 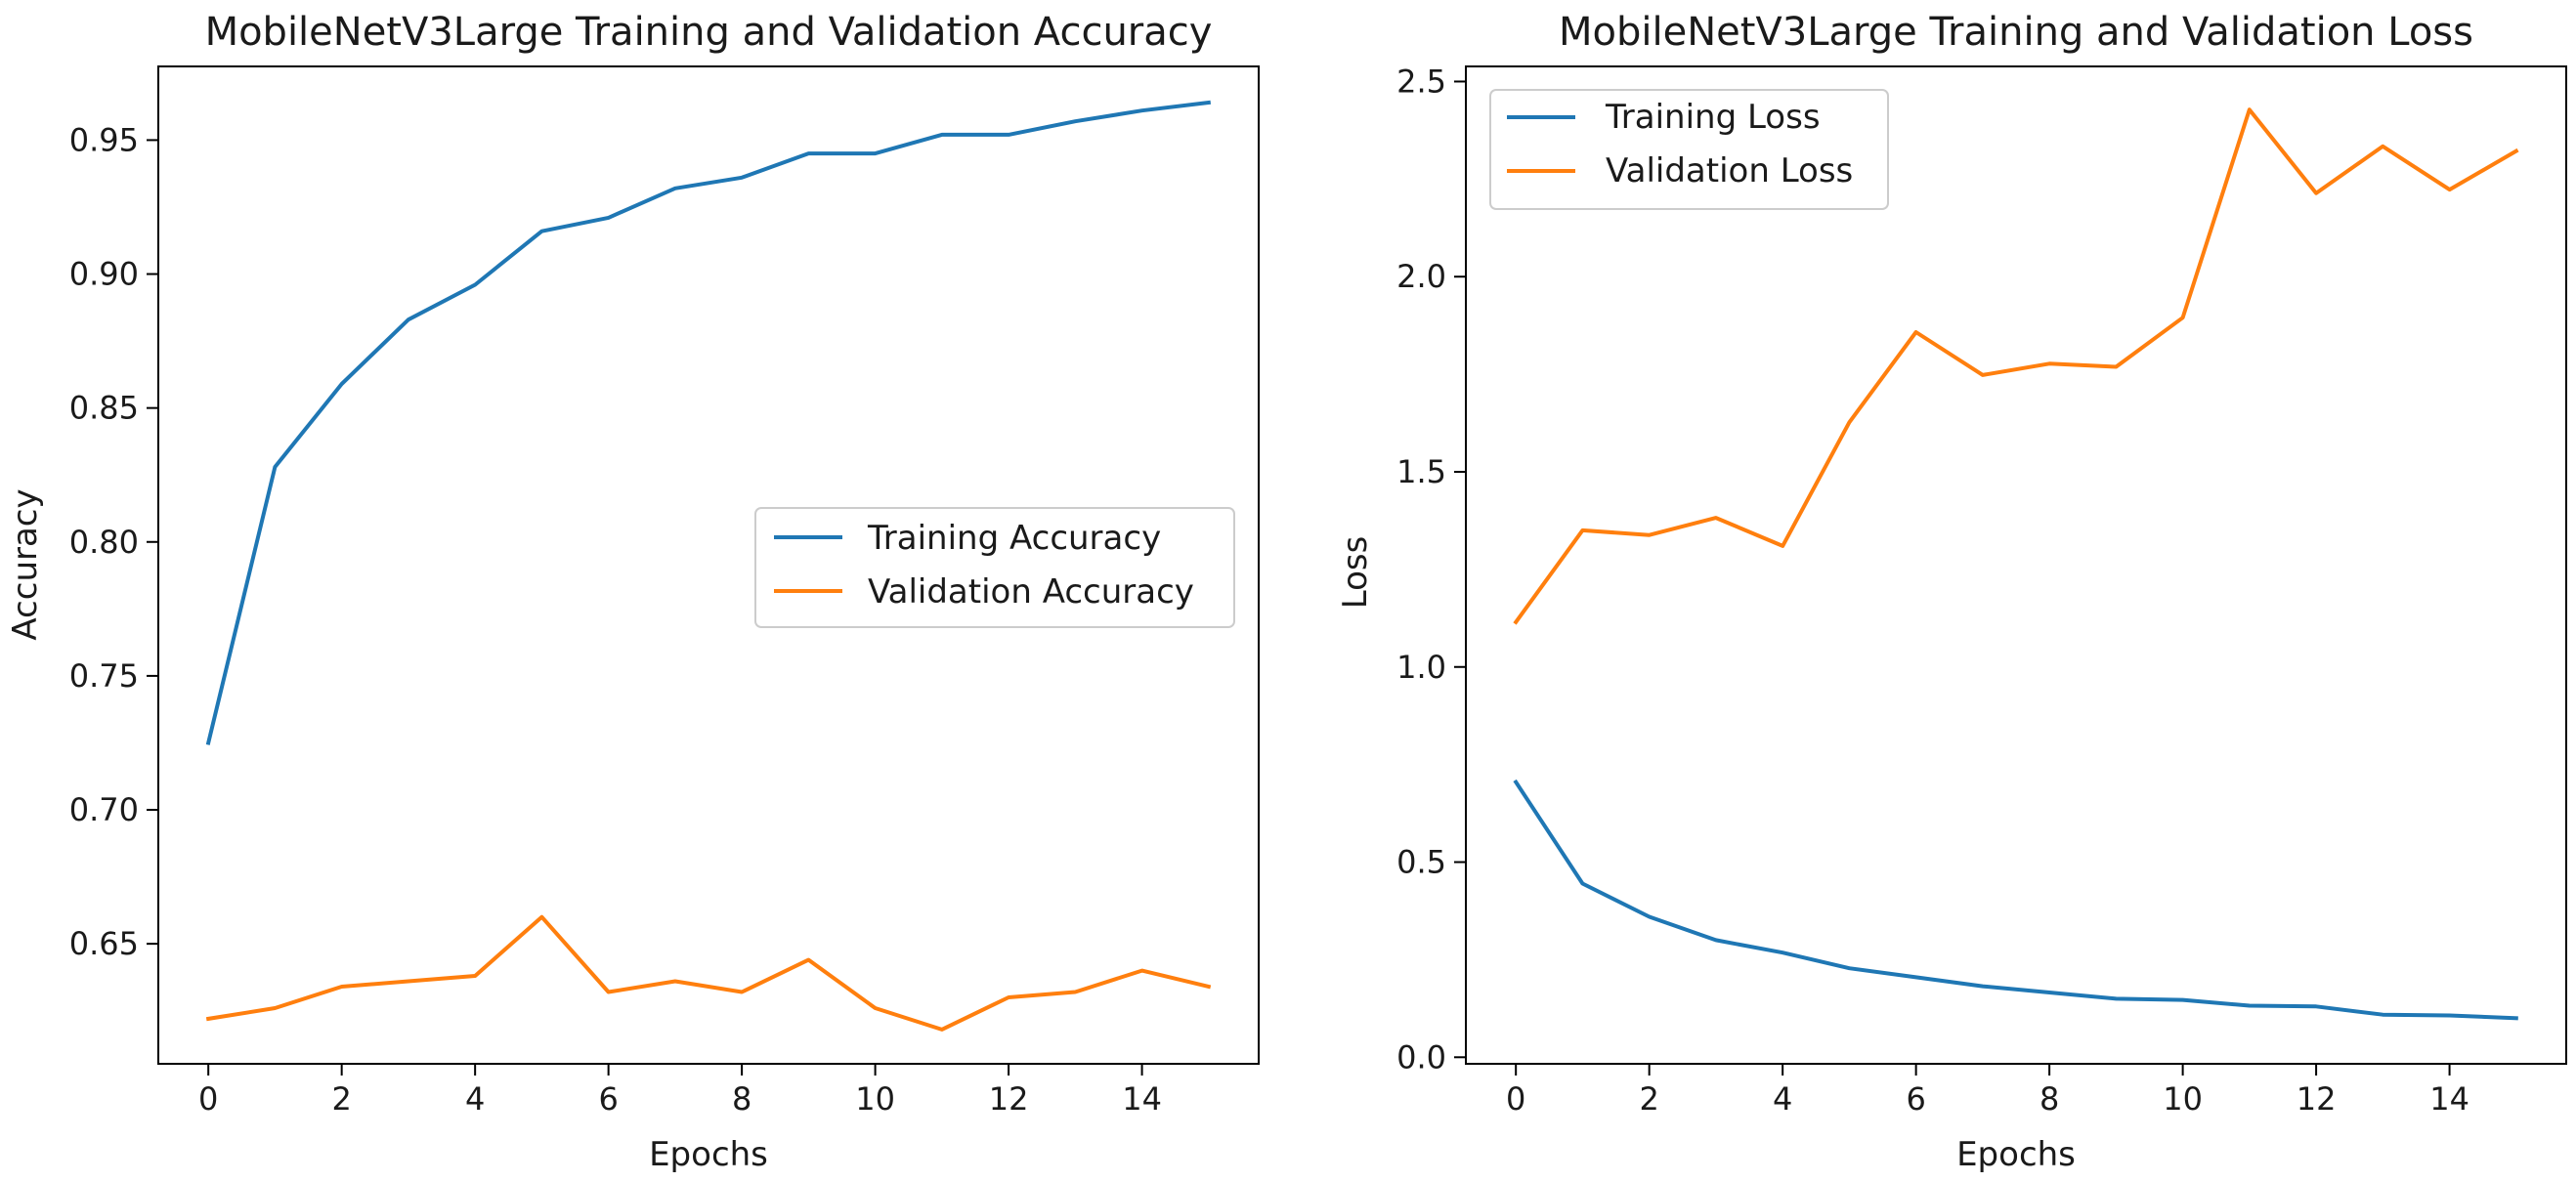 I want to click on loss-y-tick-label: 0.0, so click(x=1421, y=1057).